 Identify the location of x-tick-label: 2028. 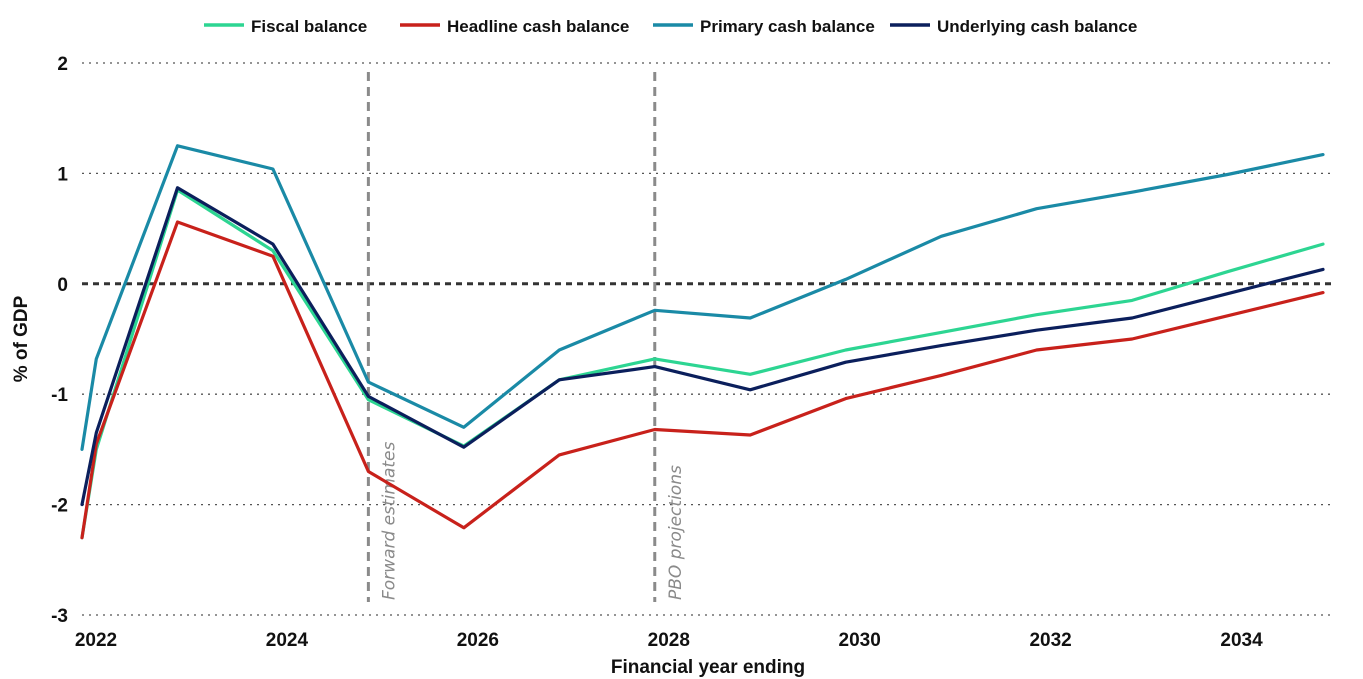
(669, 640).